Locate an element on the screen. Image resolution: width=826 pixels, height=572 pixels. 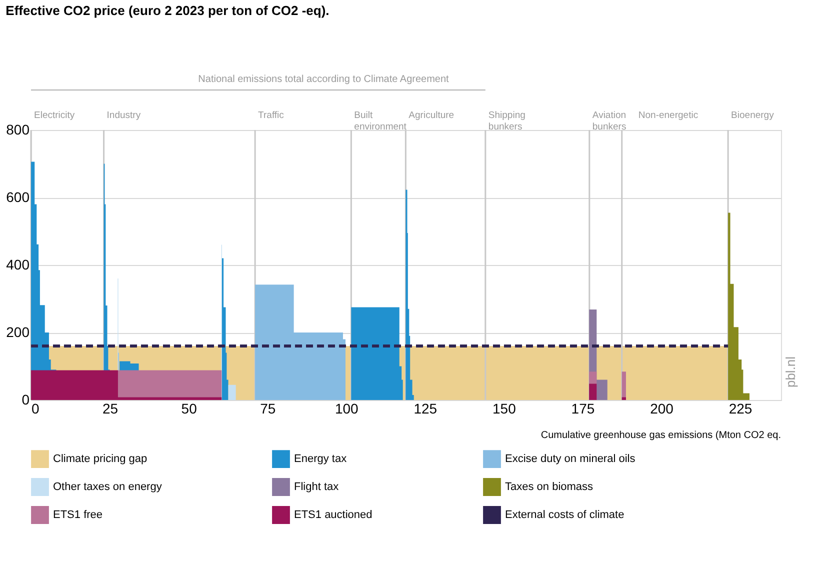
y-tick-label: 400 is located at coordinates (18, 264).